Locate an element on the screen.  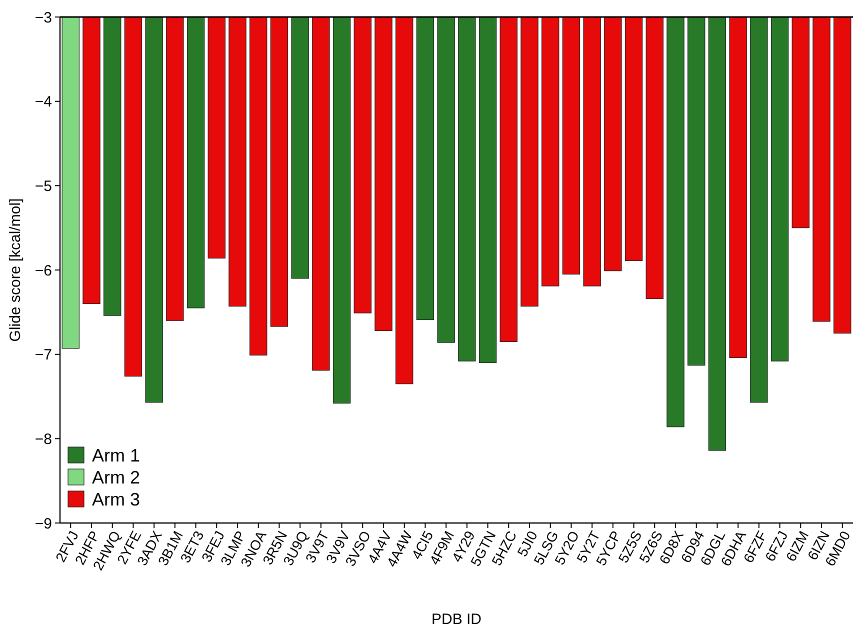
legend-label: Arm 3 is located at coordinates (116, 499).